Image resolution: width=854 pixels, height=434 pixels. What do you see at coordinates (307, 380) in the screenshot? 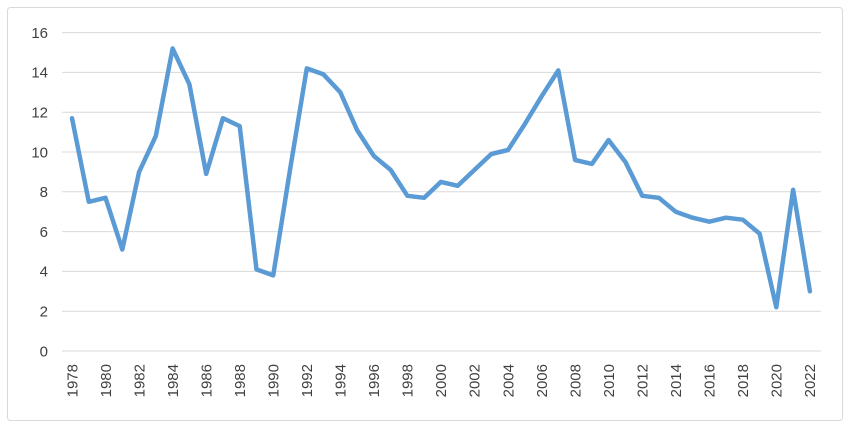
I see `x-axis-tick-label: 1992` at bounding box center [307, 380].